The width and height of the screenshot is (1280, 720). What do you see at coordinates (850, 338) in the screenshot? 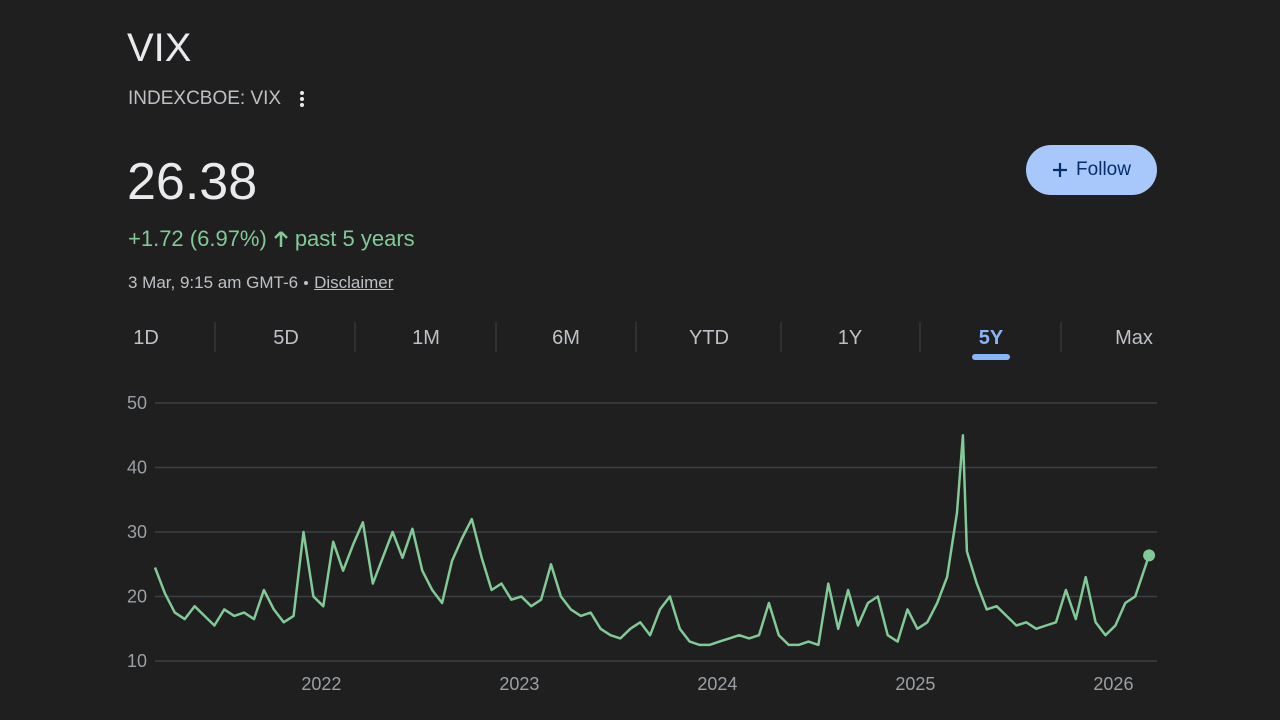
I see `range-tab: 1Y` at bounding box center [850, 338].